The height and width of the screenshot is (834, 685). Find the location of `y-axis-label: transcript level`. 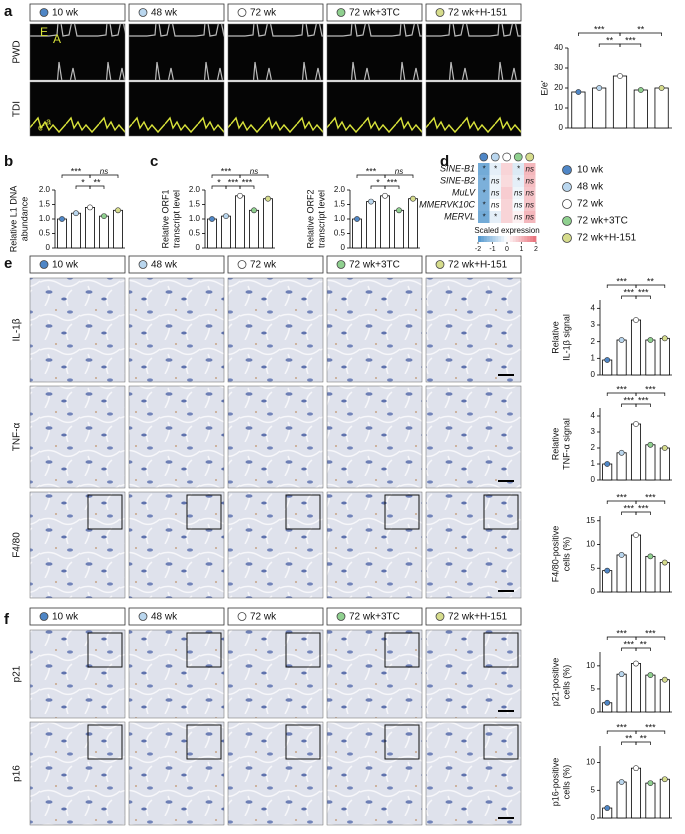

y-axis-label: transcript level is located at coordinates (176, 219).